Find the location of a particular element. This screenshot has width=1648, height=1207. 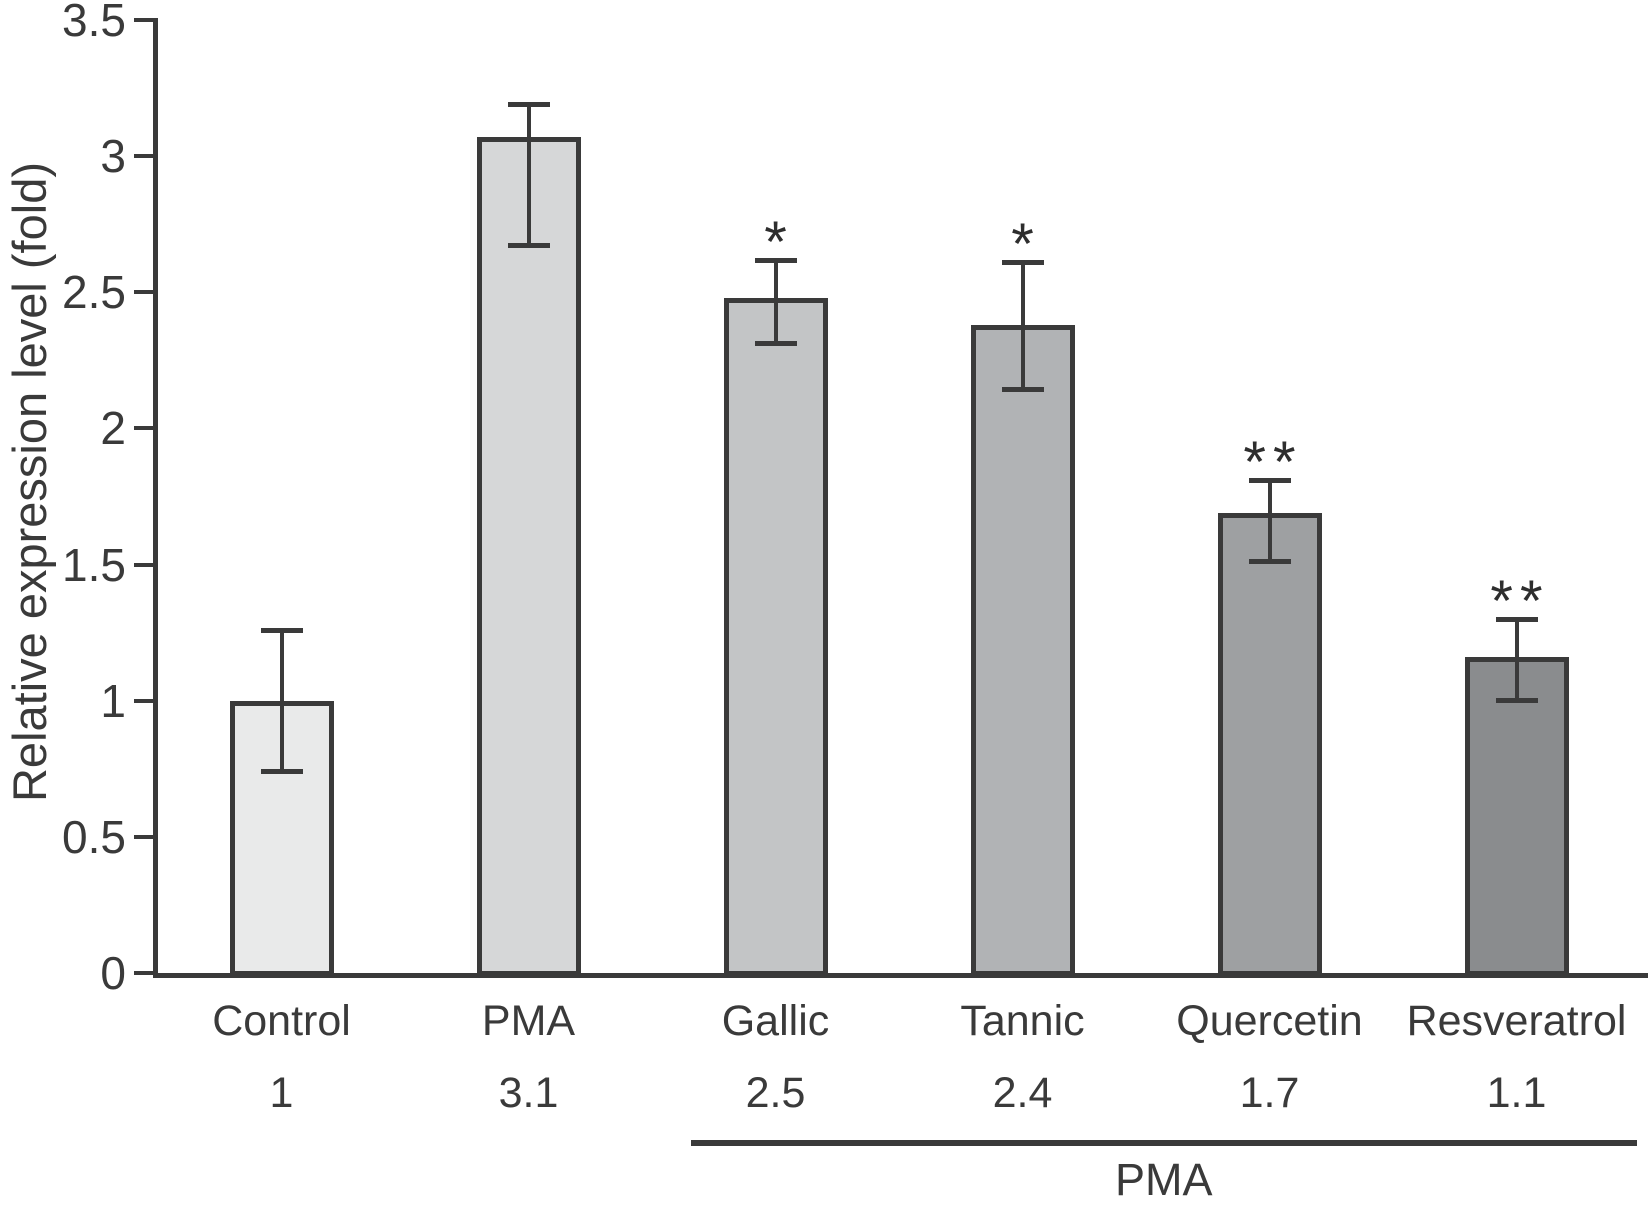

bar-value-label: 1.7 is located at coordinates (1269, 1093).